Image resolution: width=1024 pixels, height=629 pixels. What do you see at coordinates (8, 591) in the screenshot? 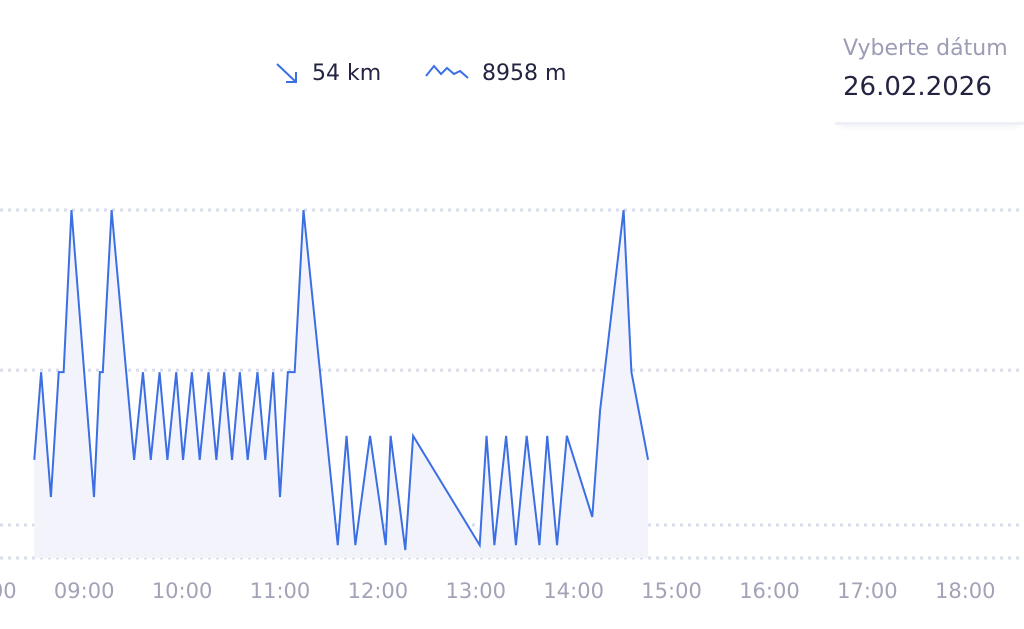
I see `x-tick-label: 08:00` at bounding box center [8, 591].